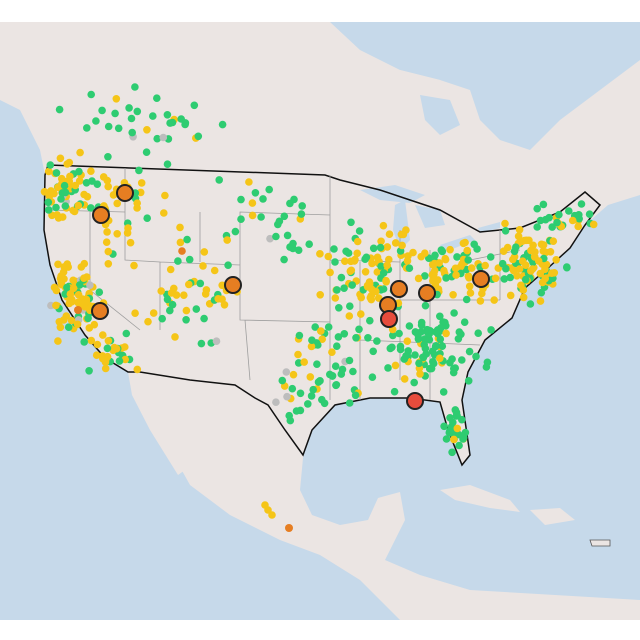  What do you see at coordinates (401, 225) in the screenshot?
I see `lake` at bounding box center [401, 225].